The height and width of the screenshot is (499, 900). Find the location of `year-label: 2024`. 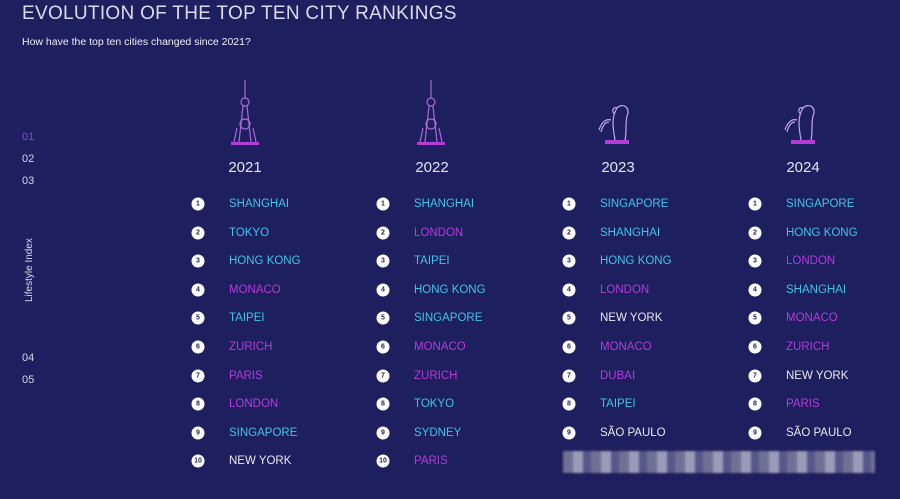

year-label: 2024 is located at coordinates (803, 167).